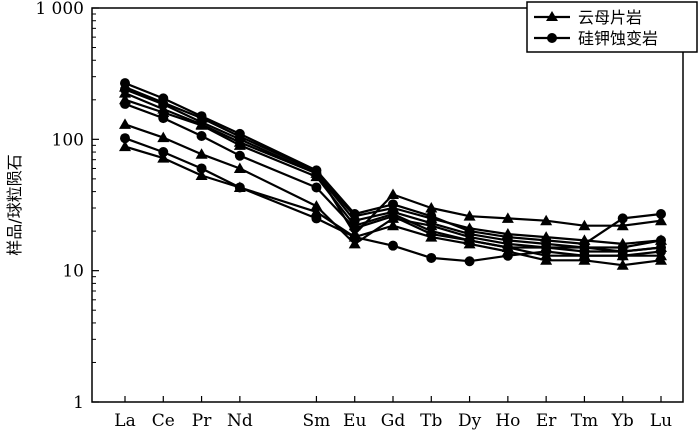 The image size is (700, 432). What do you see at coordinates (354, 421) in the screenshot?
I see `x-tick-label: Eu` at bounding box center [354, 421].